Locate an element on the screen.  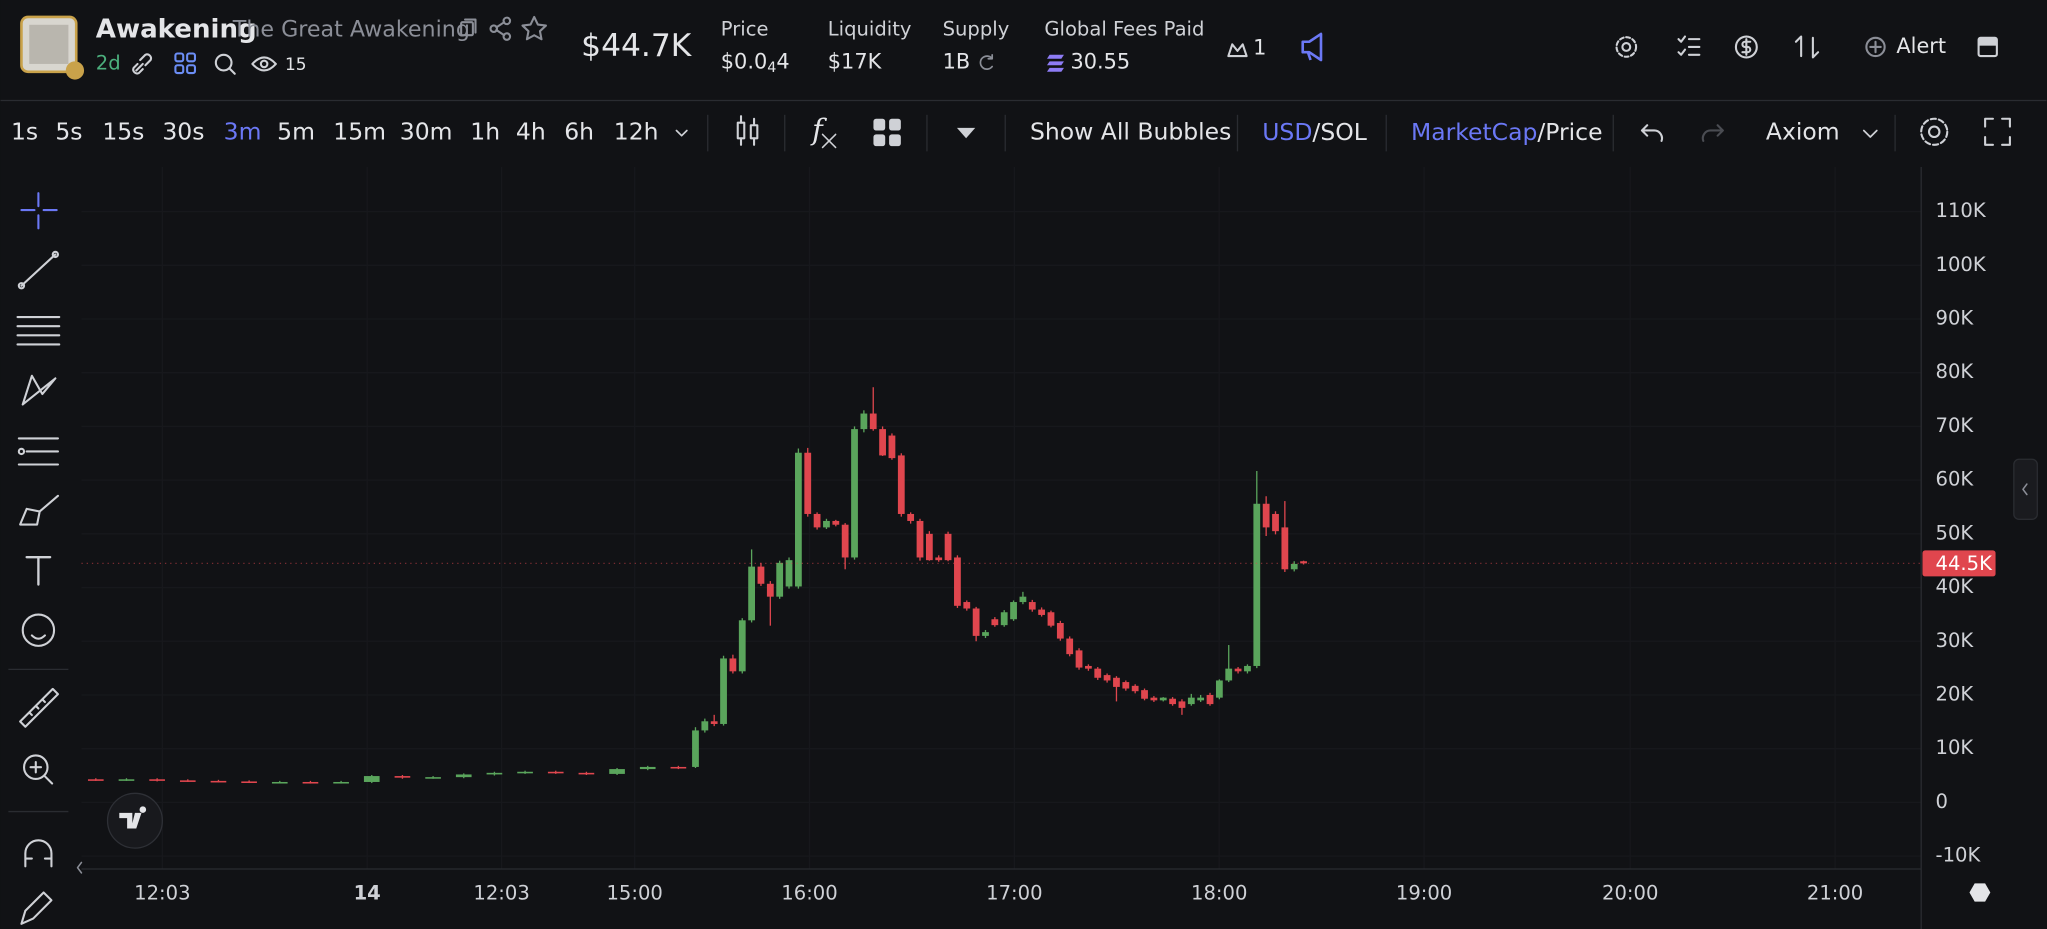
search-icon is located at coordinates (225, 64).